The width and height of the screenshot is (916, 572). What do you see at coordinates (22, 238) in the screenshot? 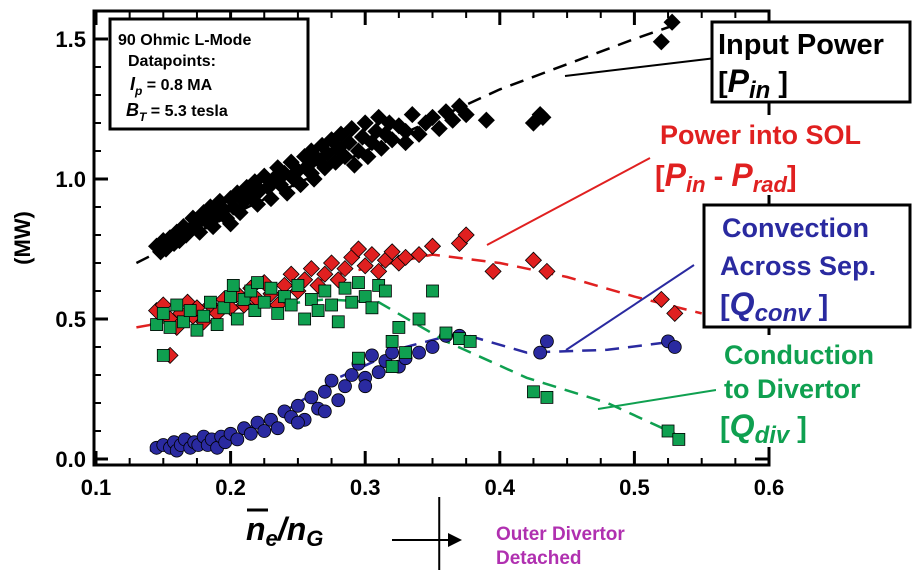
I see `y-axis-label: (MW)` at bounding box center [22, 238].